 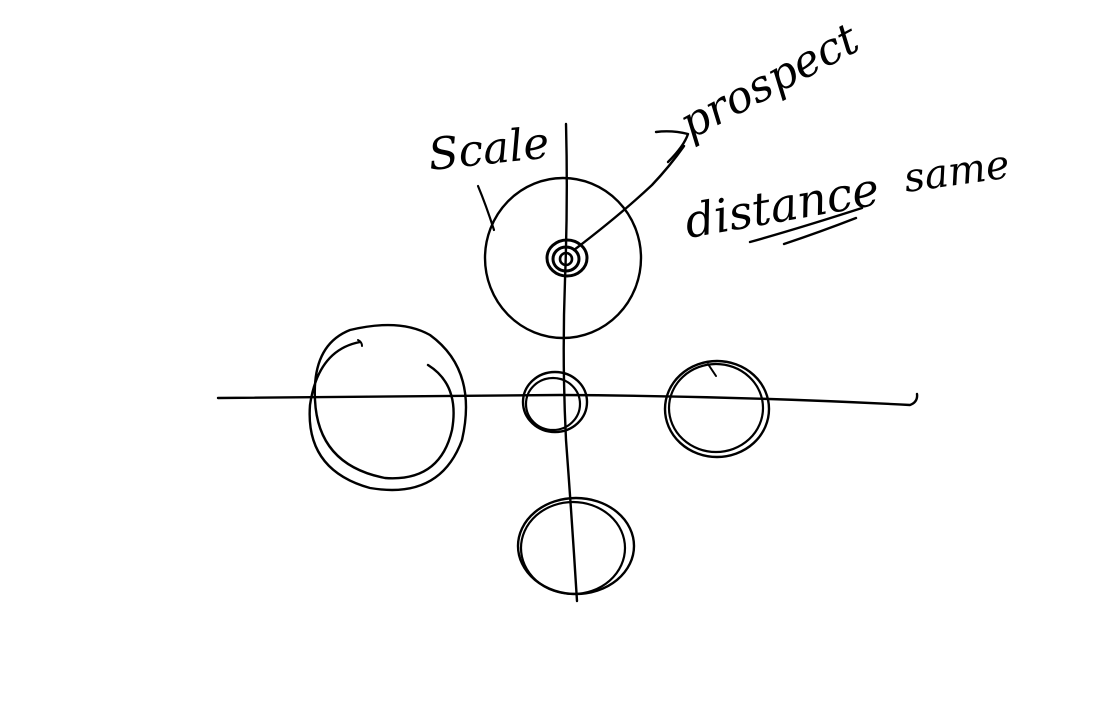 What do you see at coordinates (489, 149) in the screenshot?
I see `scale-label: Scale` at bounding box center [489, 149].